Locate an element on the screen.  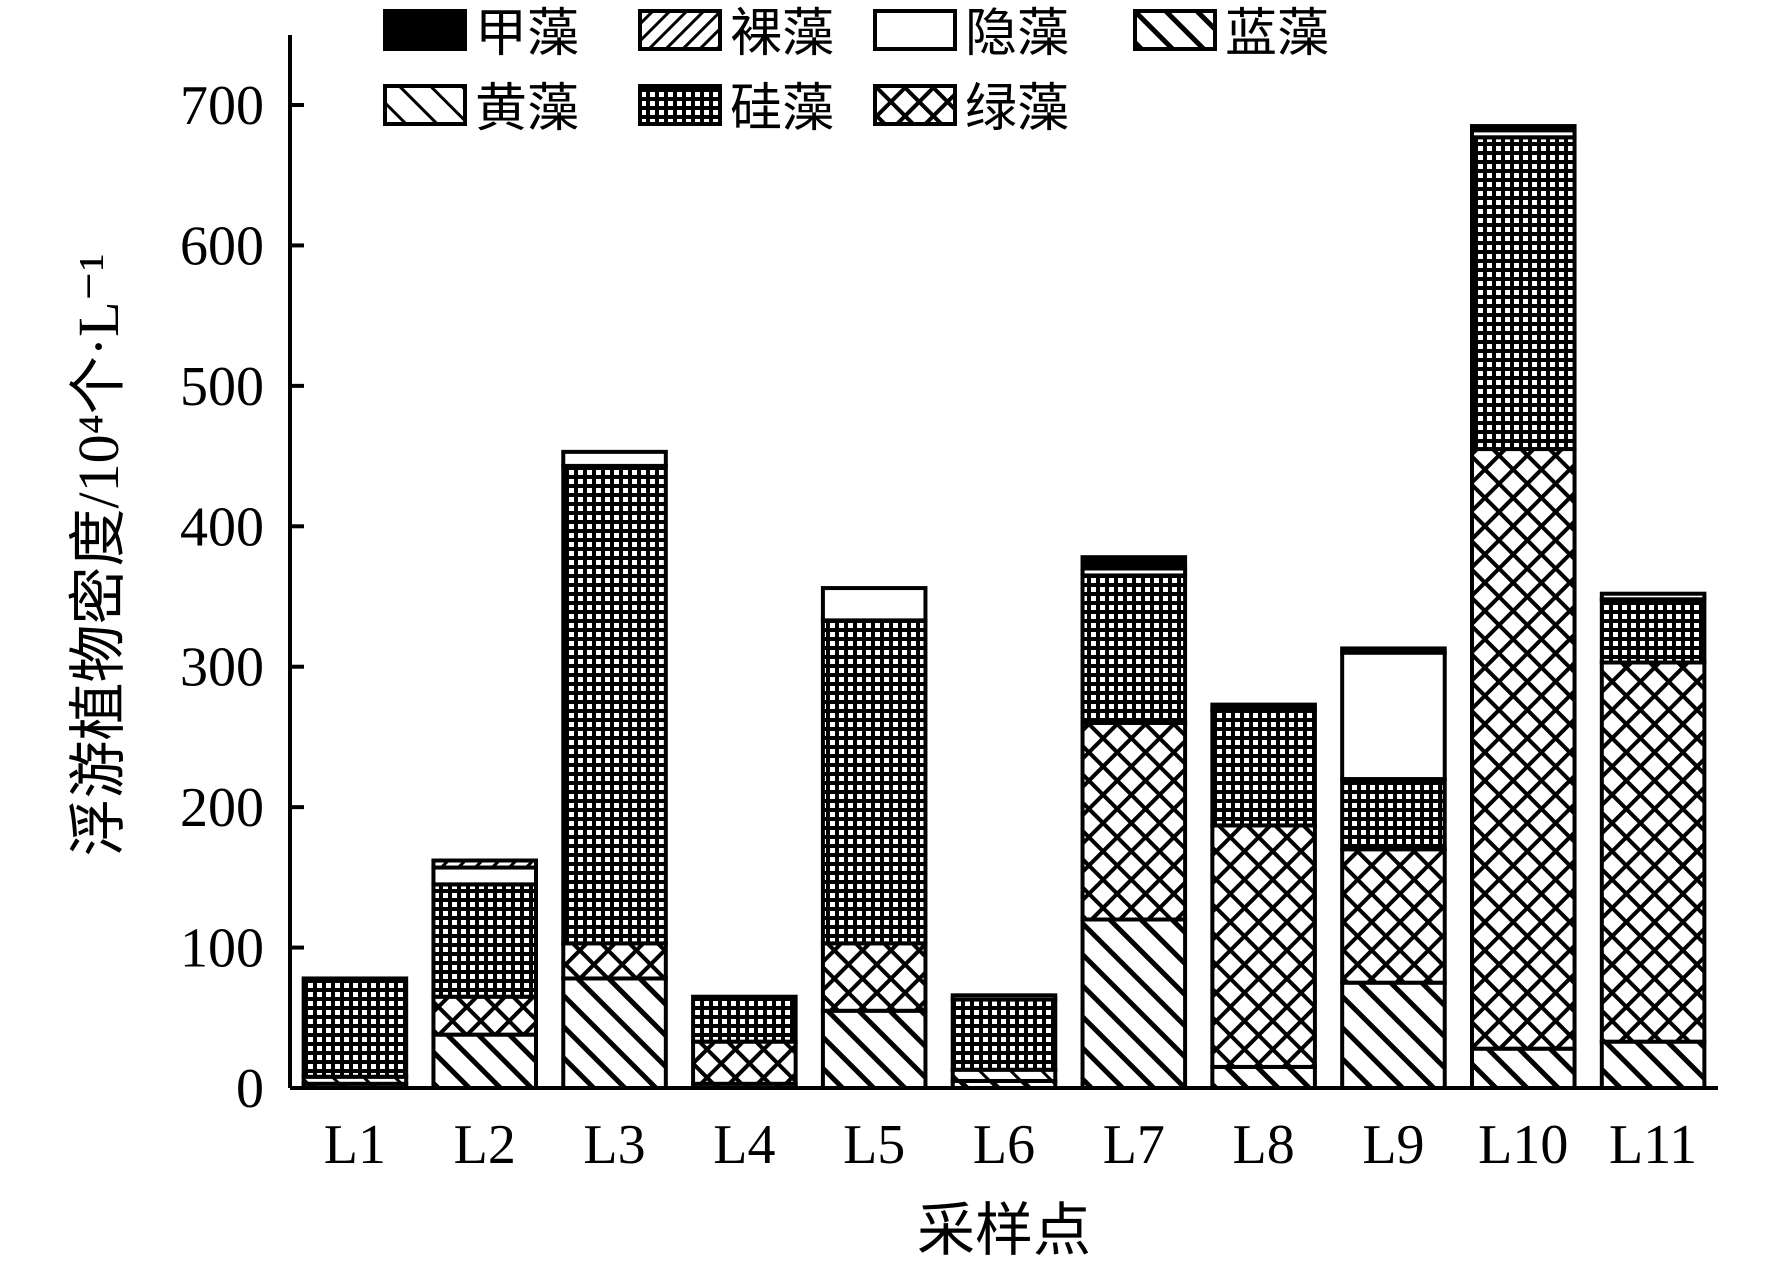
x-tick-label: L9 is located at coordinates (1393, 1145).